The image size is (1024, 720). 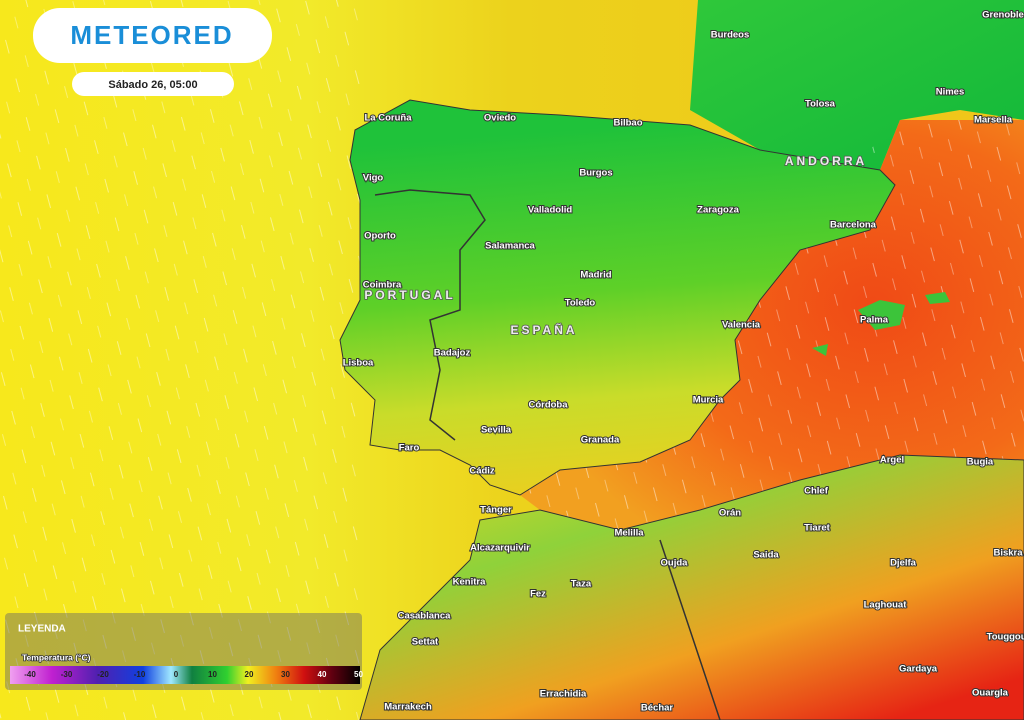 I want to click on city-label: Tiaret, so click(x=817, y=528).